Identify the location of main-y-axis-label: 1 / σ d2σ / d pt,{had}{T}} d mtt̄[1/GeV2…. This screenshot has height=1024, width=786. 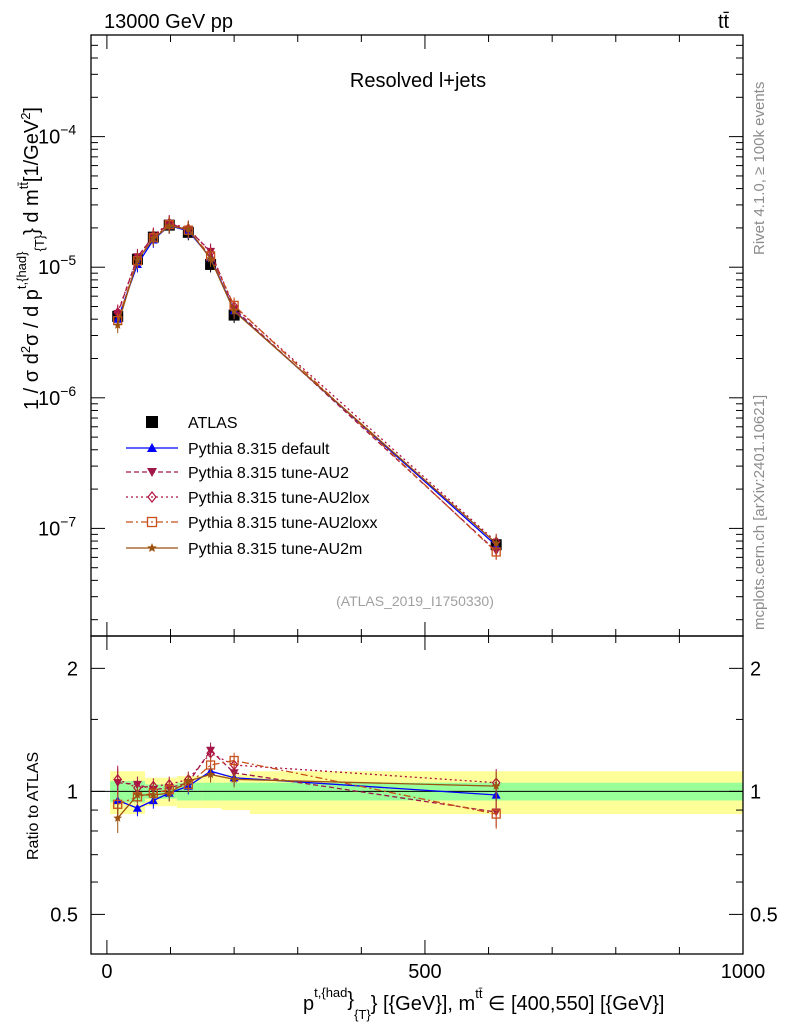
(30, 258).